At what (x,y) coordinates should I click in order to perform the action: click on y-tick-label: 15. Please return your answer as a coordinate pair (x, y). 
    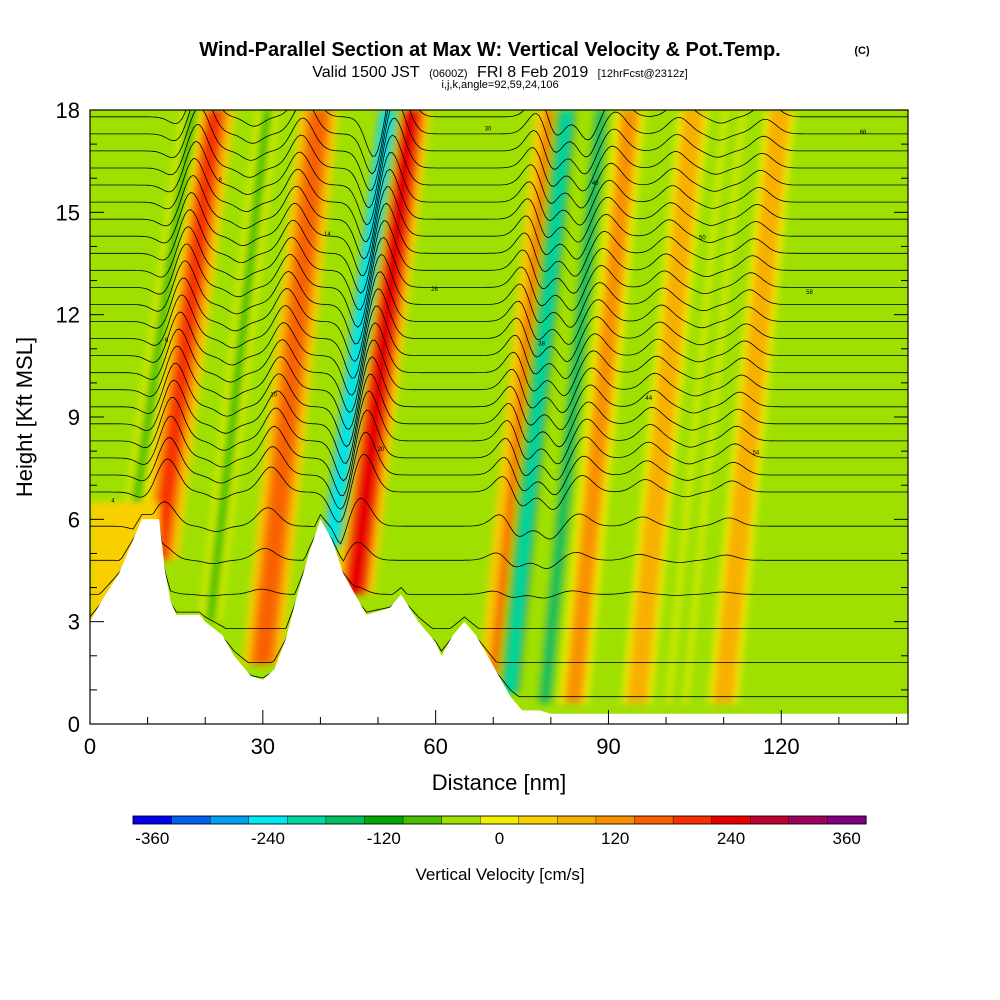
    Looking at the image, I should click on (68, 212).